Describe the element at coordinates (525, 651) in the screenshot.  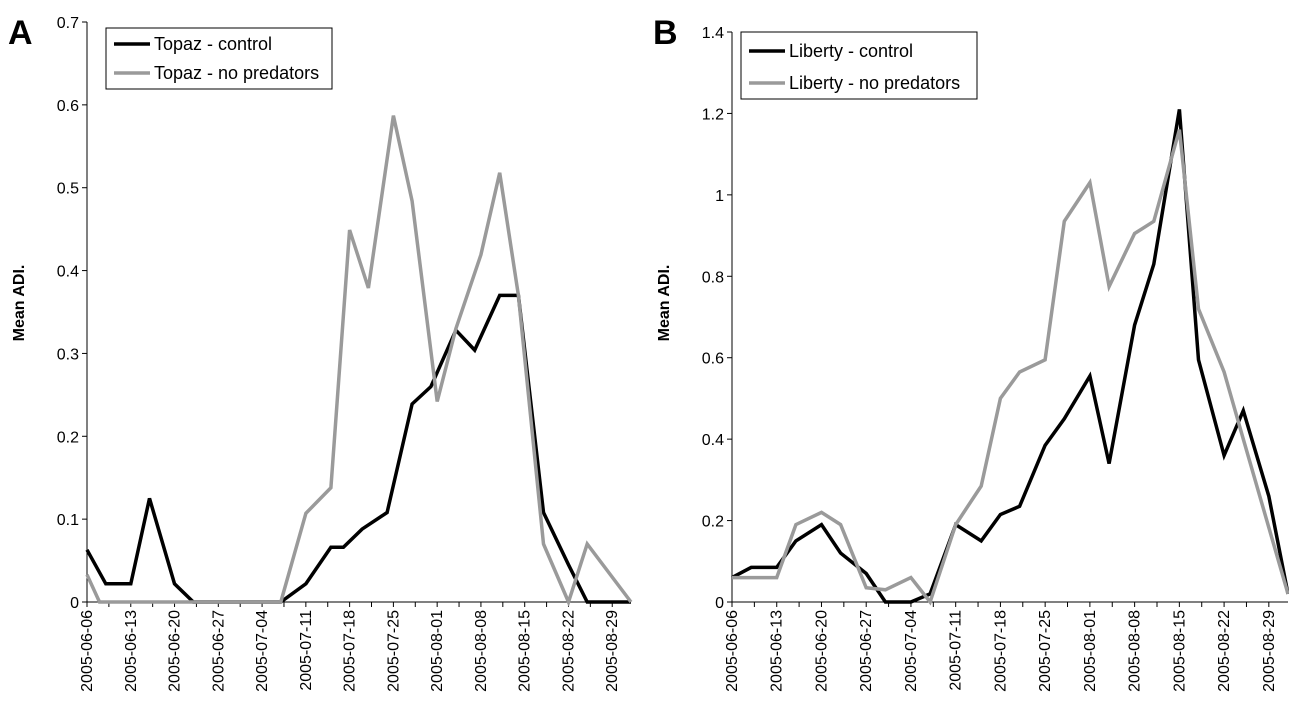
I see `panel-a-x-tick-label: 2005-08-15` at that location.